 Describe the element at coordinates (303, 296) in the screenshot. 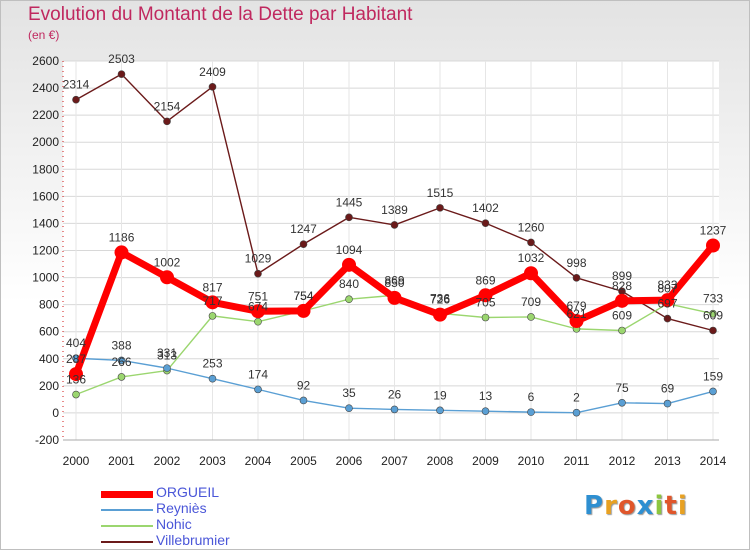

I see `data-label: 754` at that location.